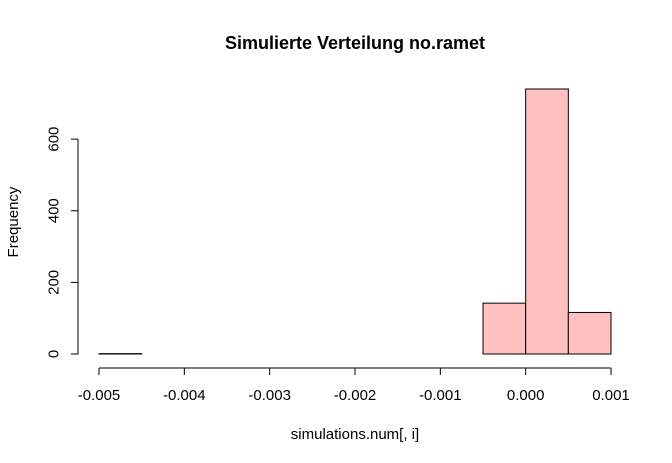 Image resolution: width=672 pixels, height=463 pixels. What do you see at coordinates (184, 395) in the screenshot?
I see `x-tick-label: -0.004` at bounding box center [184, 395].